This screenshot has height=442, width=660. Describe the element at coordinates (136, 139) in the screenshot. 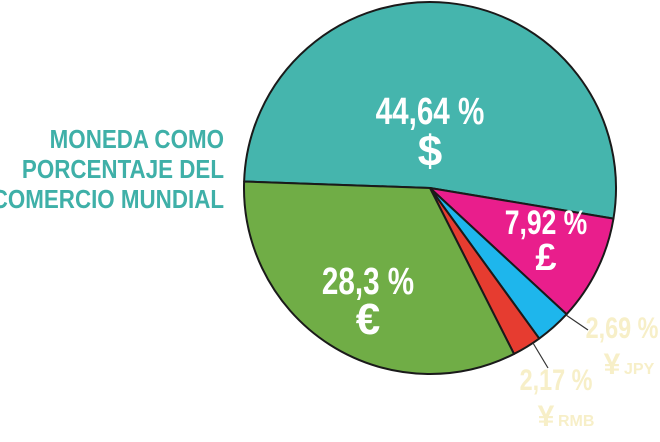

I see `chart-title-line-1: MONEDA COMO` at that location.